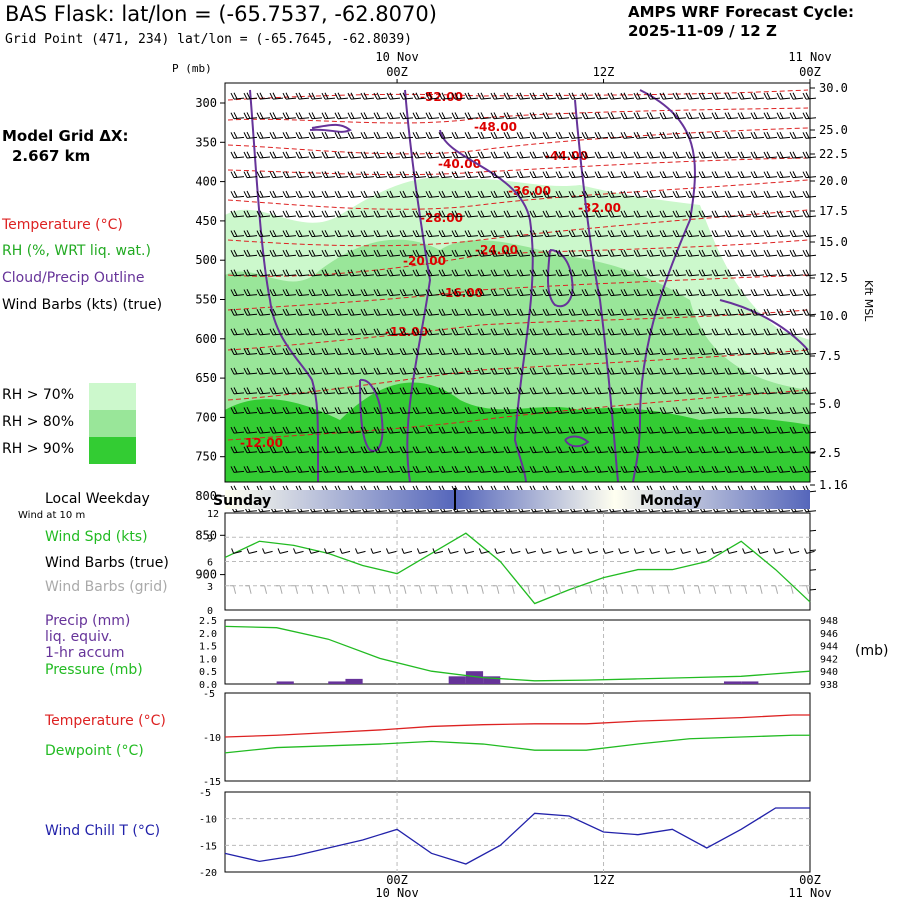  What do you see at coordinates (208, 672) in the screenshot?
I see `precip-ytick-label: 0.5` at bounding box center [208, 672].